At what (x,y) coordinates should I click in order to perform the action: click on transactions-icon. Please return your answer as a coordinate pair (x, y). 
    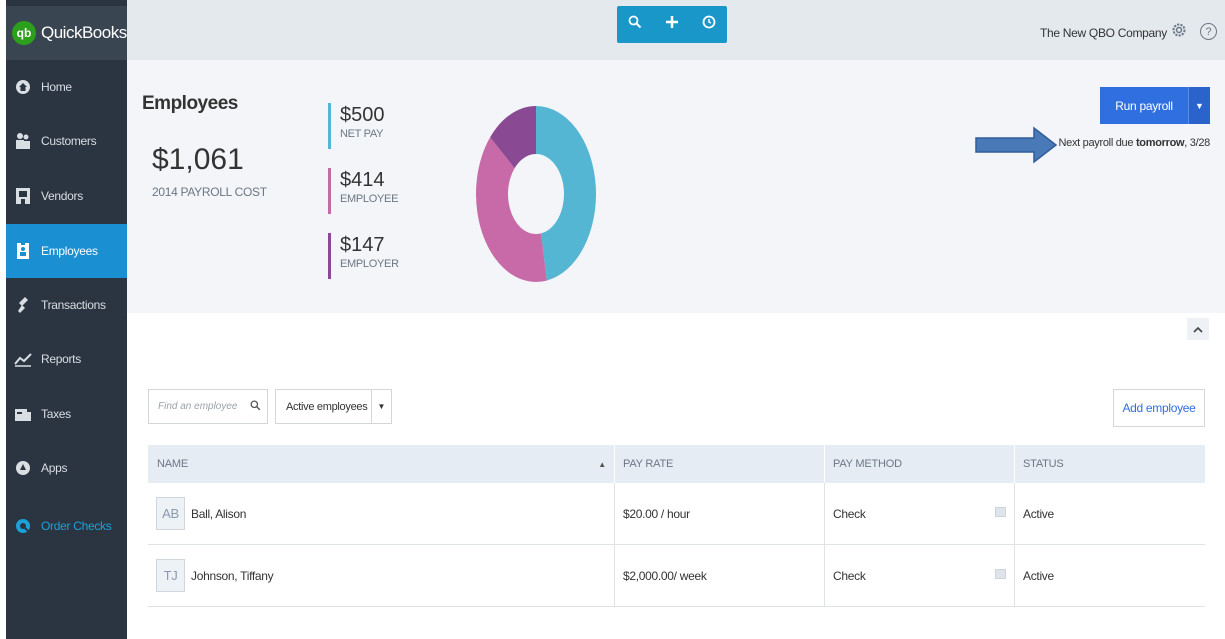
    Looking at the image, I should click on (23, 305).